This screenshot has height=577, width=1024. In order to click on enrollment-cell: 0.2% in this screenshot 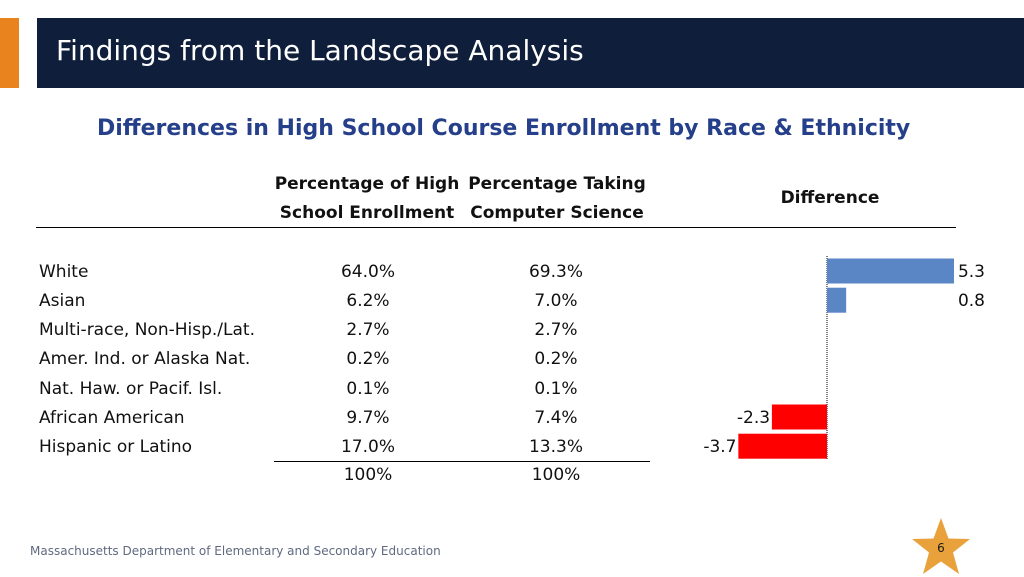, I will do `click(368, 359)`.